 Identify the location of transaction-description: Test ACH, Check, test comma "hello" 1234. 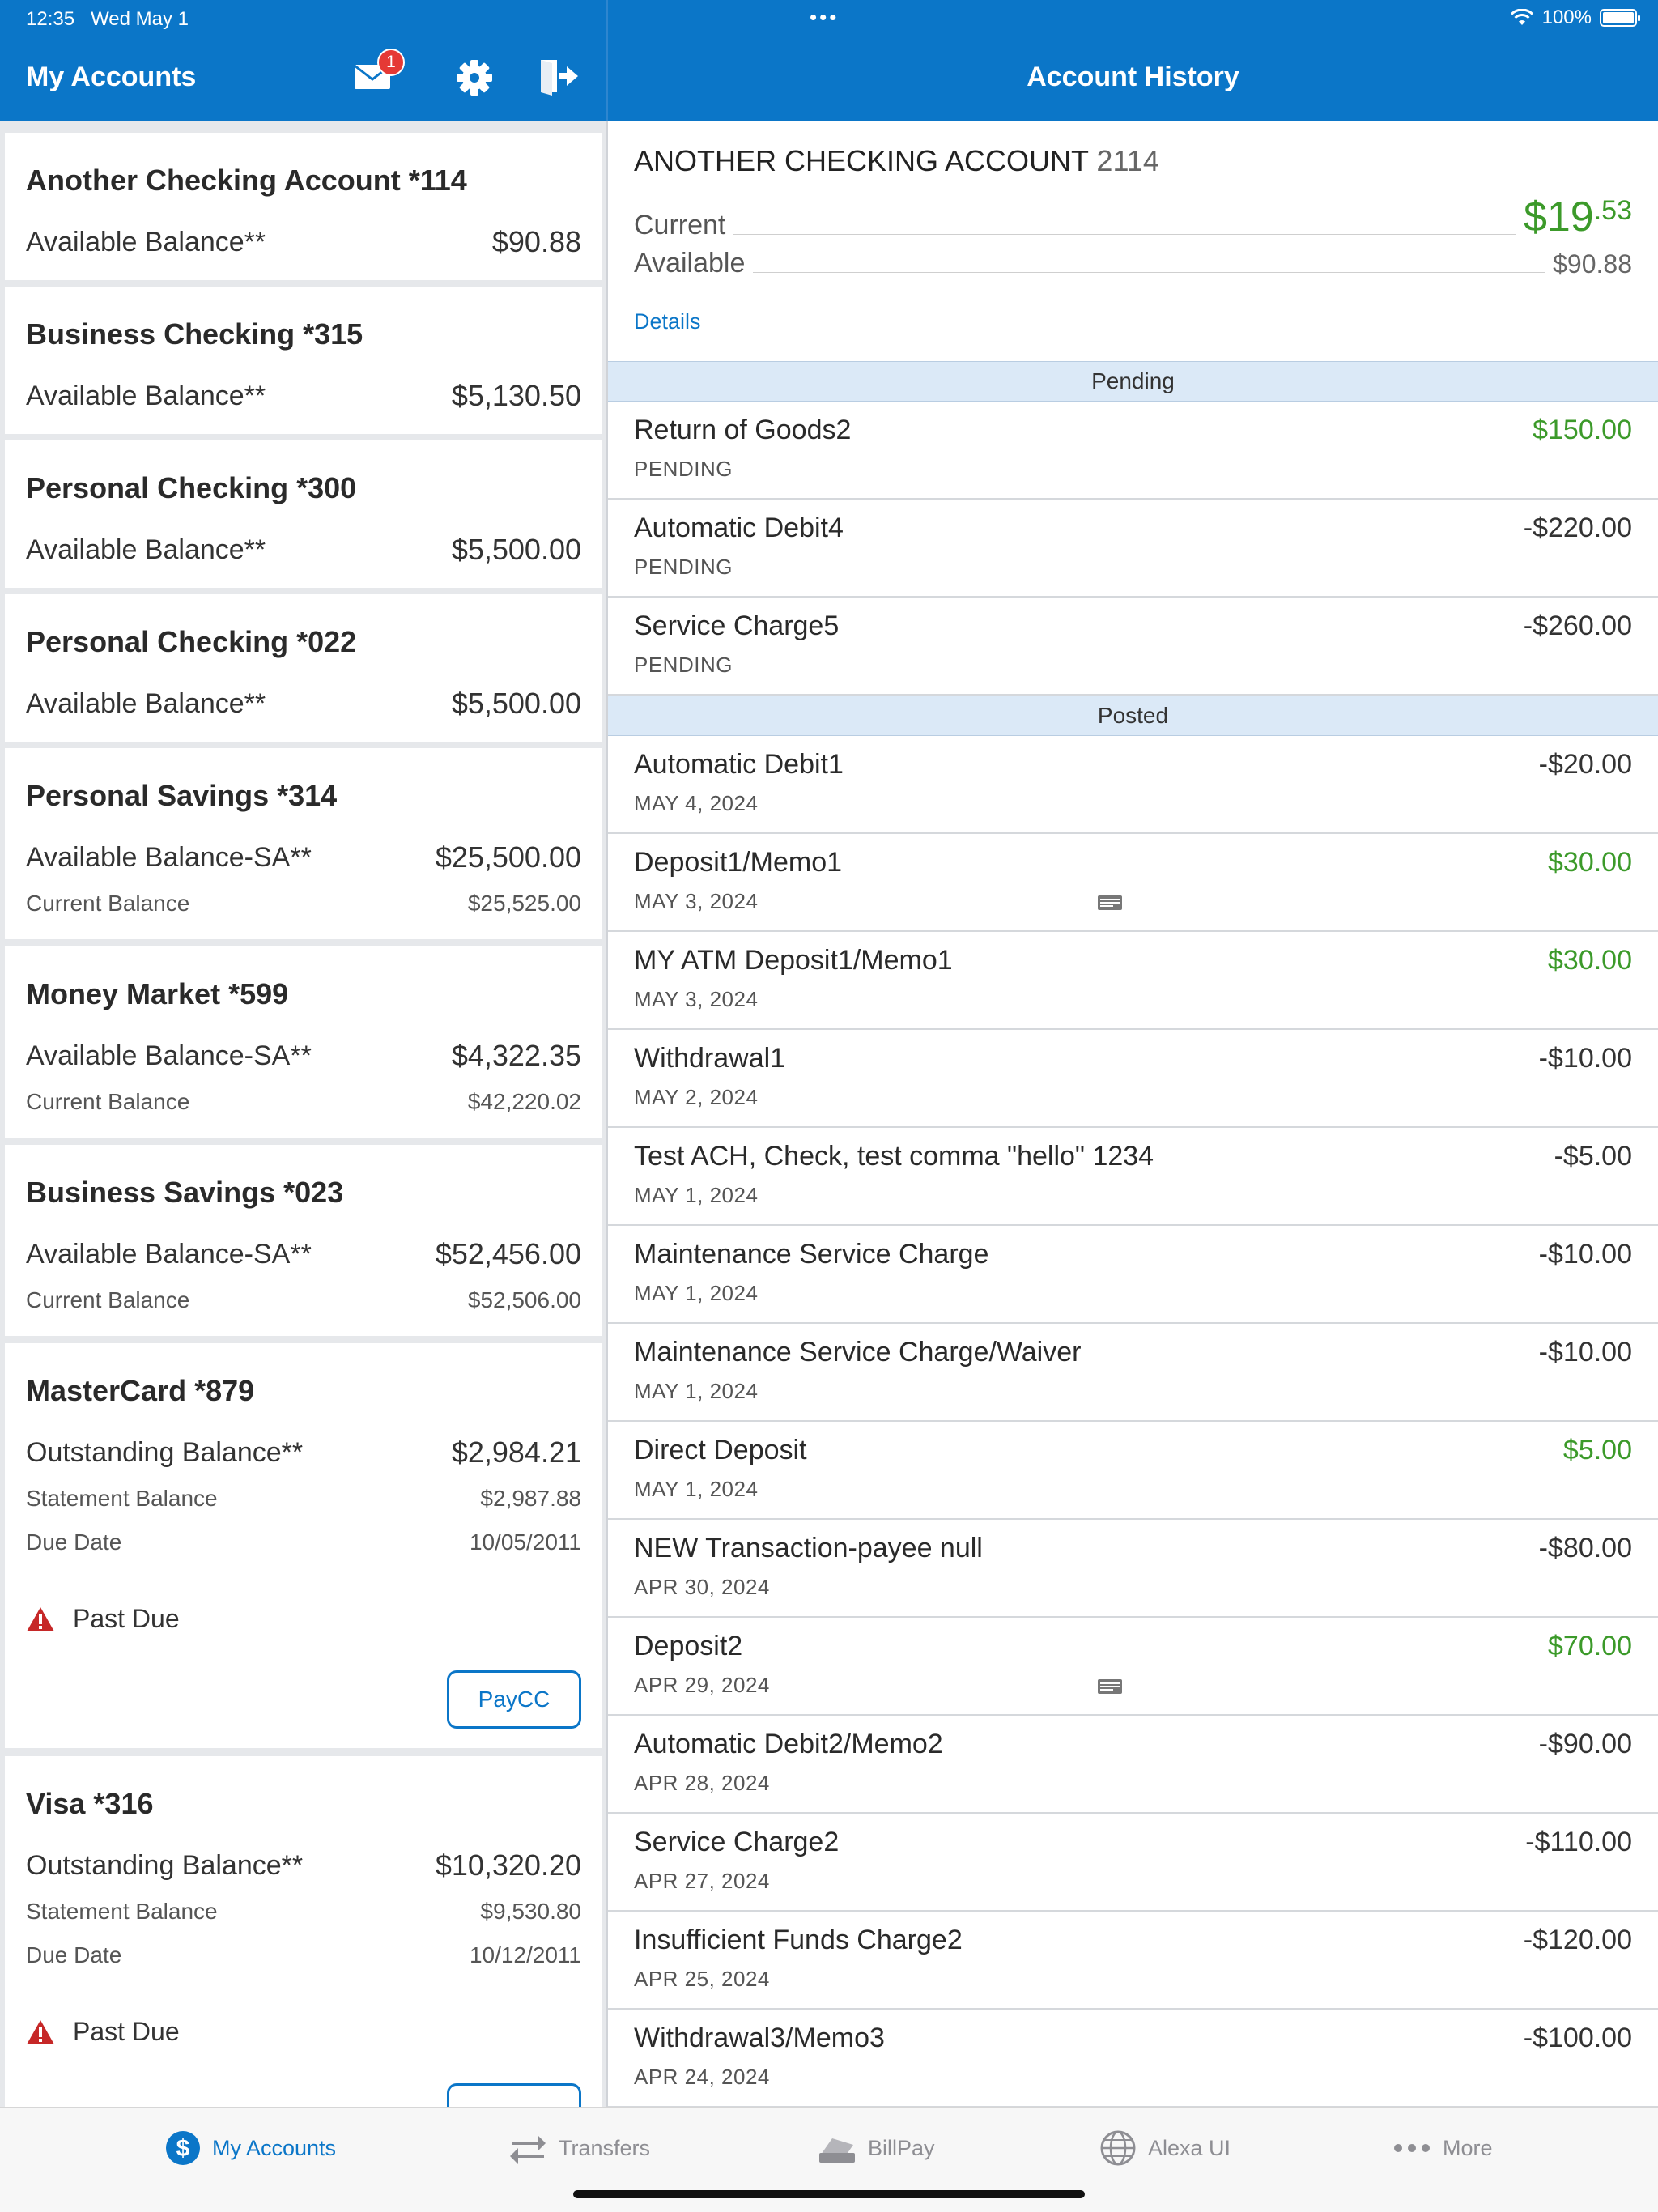
(894, 1156).